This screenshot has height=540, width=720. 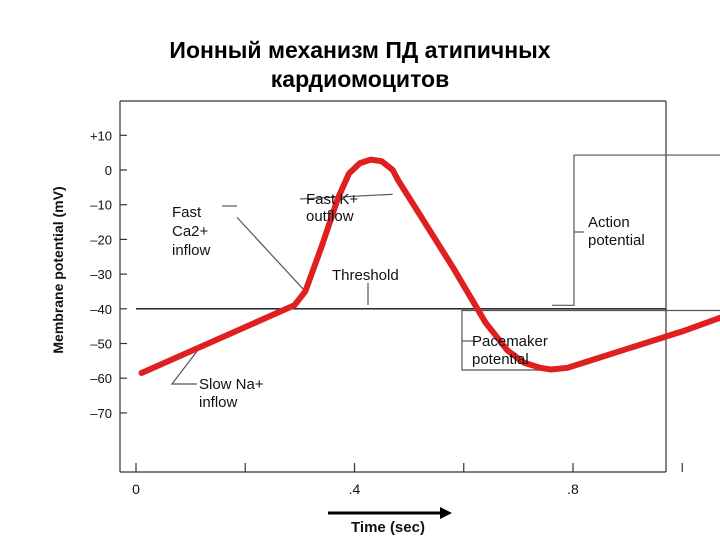 I want to click on y-tick-label: –20, so click(x=101, y=239).